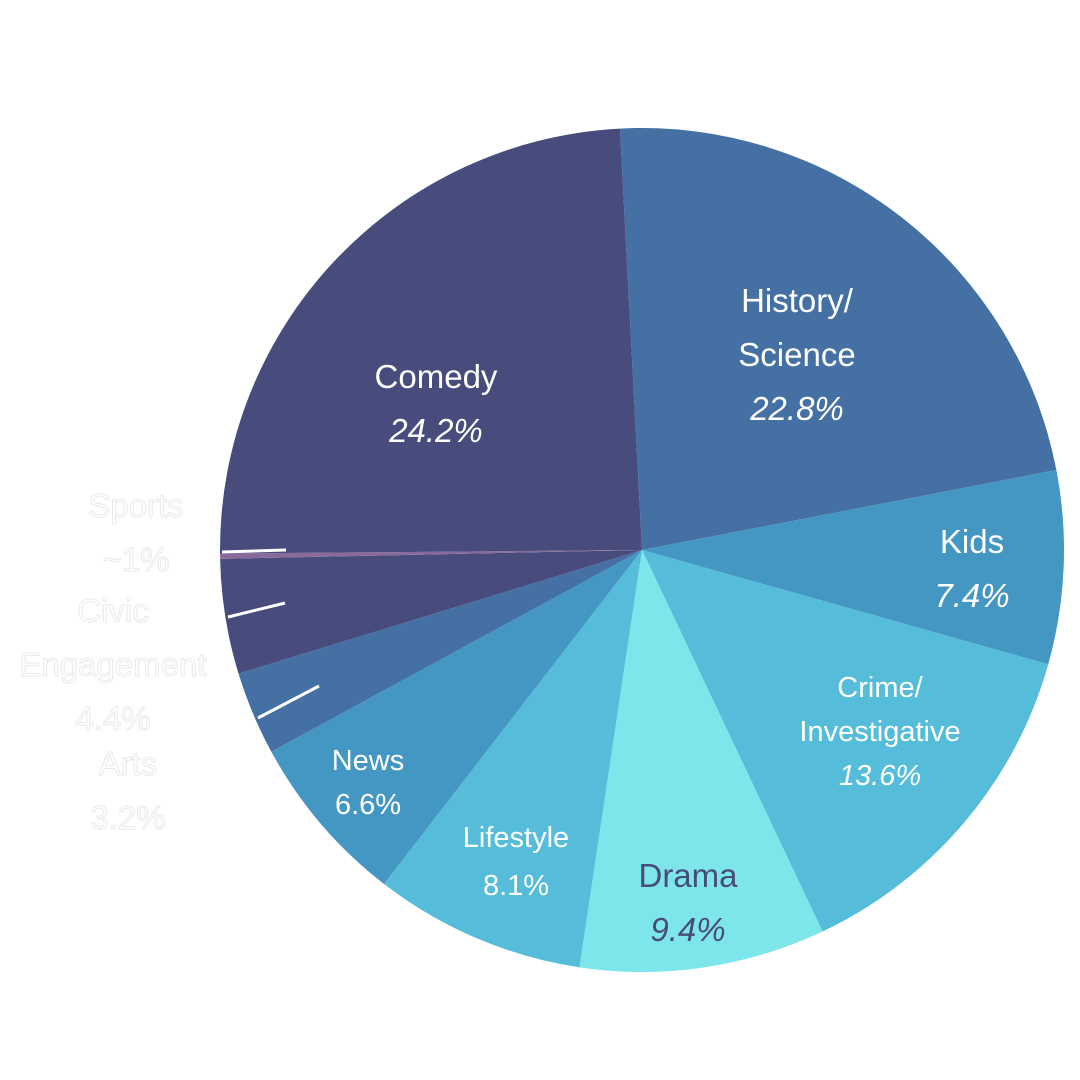 The image size is (1080, 1080). What do you see at coordinates (127, 817) in the screenshot?
I see `slice-value-label: 3.2%` at bounding box center [127, 817].